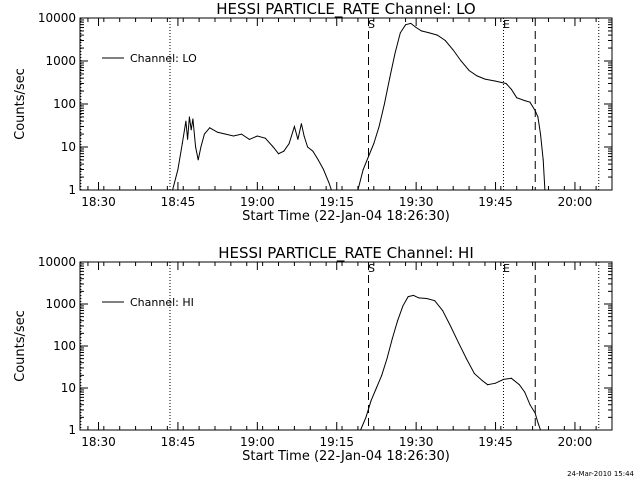  I want to click on marker-label-e: E, so click(506, 24).